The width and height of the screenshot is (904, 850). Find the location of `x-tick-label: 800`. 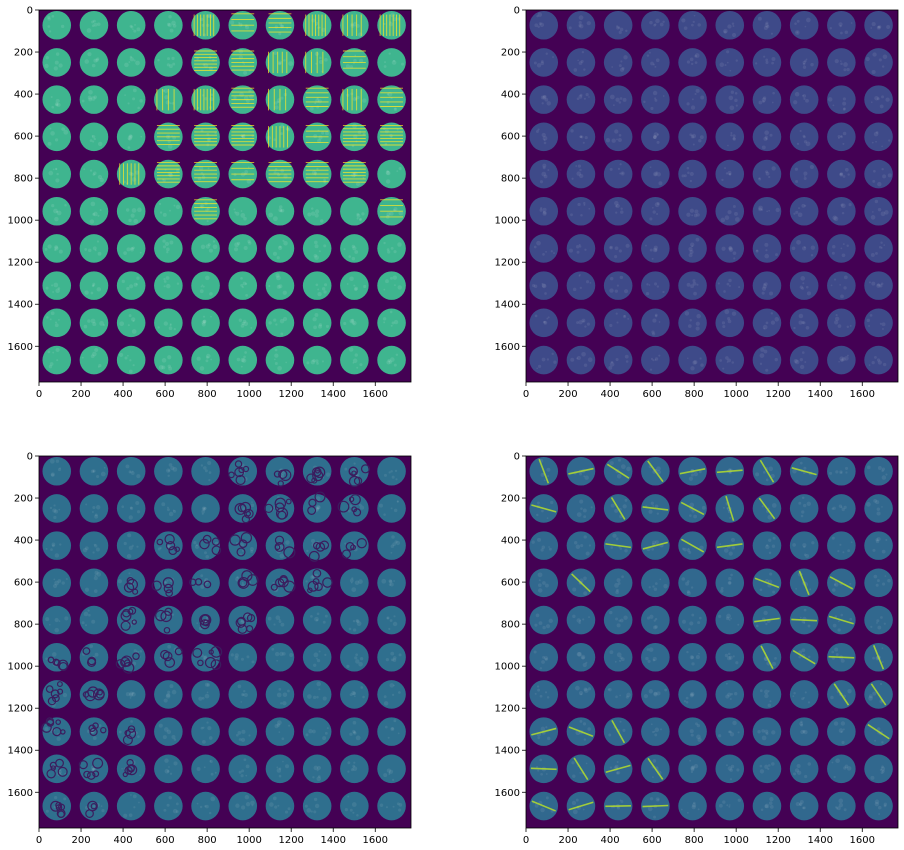

x-tick-label: 800 is located at coordinates (207, 840).